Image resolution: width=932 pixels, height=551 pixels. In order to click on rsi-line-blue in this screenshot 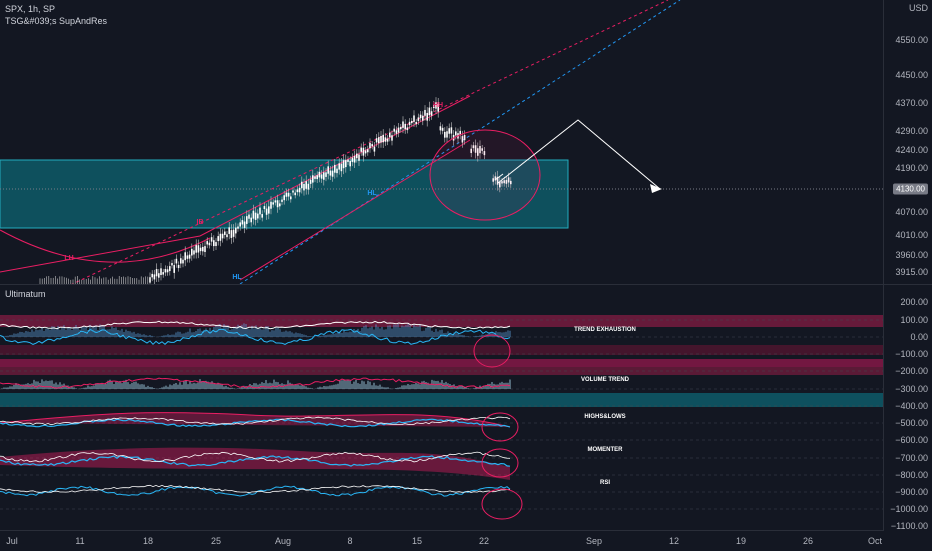, I will do `click(255, 491)`.